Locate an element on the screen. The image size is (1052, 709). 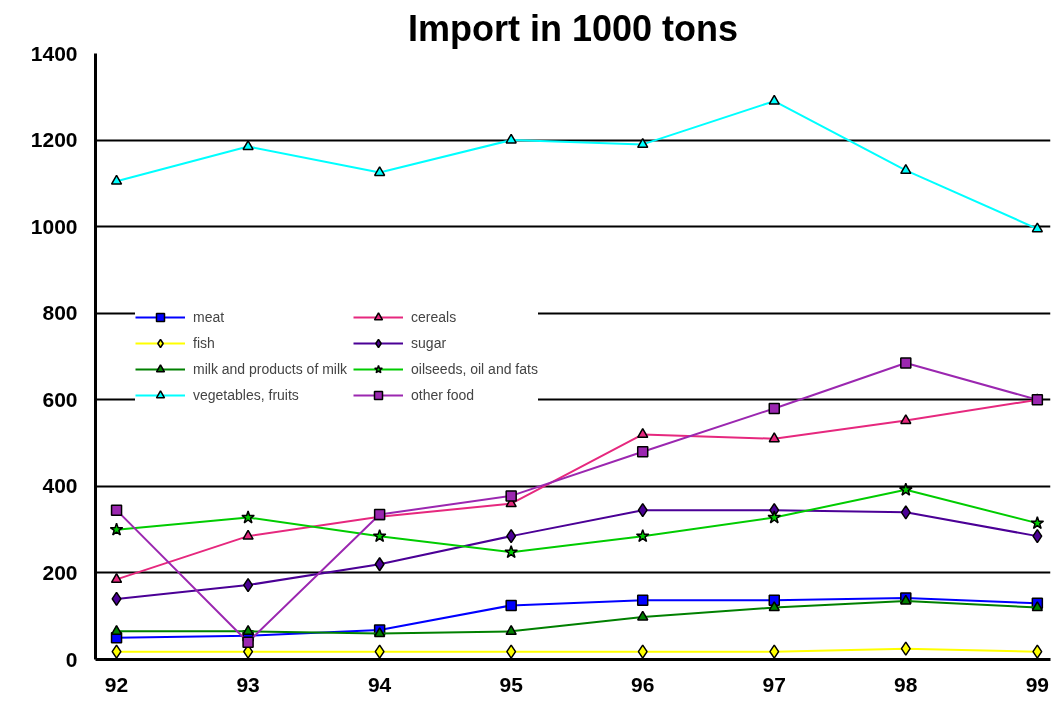
legend-label: meat is located at coordinates (209, 317).